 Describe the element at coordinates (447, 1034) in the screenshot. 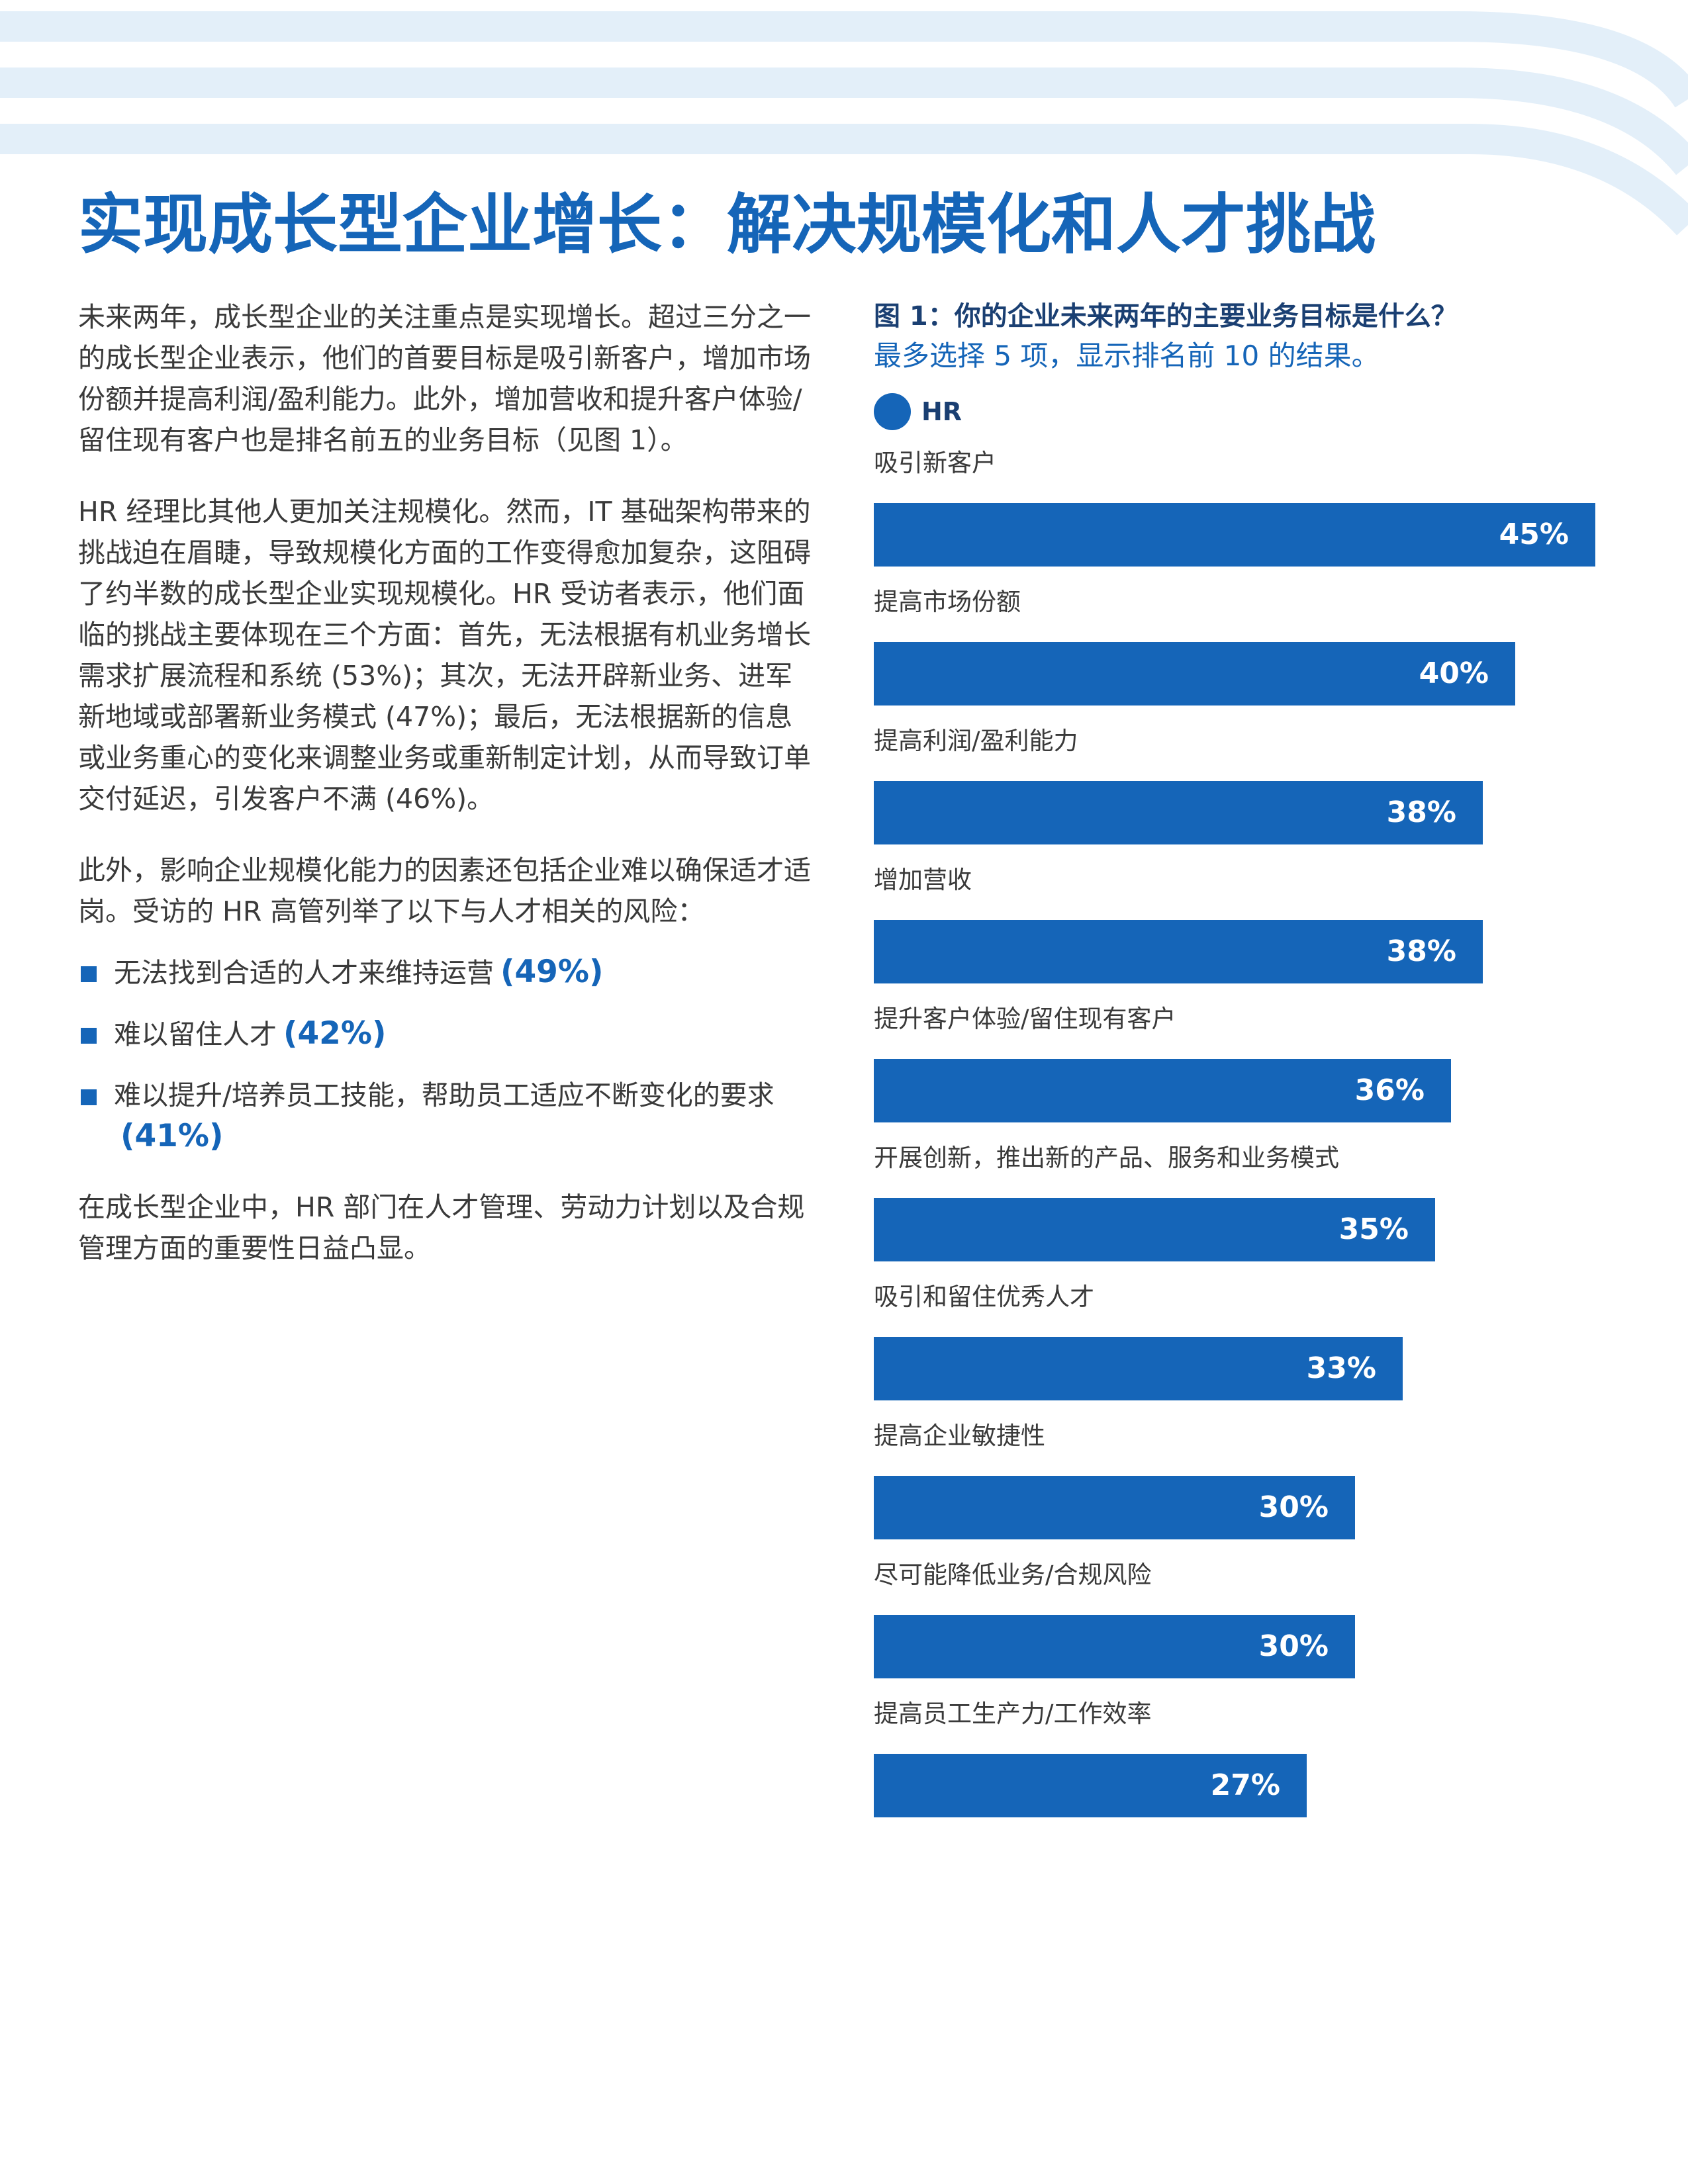

I see `list-item: 难以留住人才 (42%)` at that location.